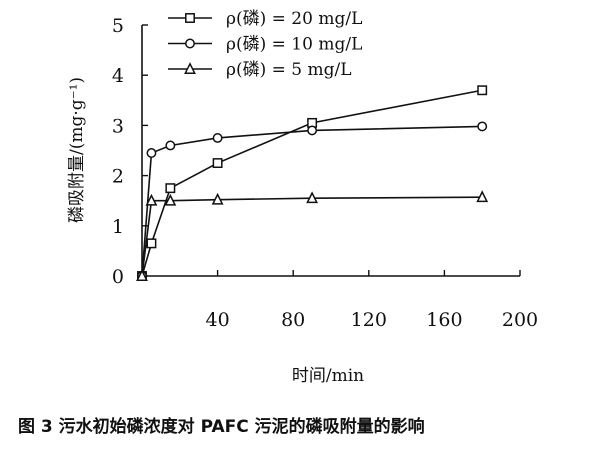  What do you see at coordinates (118, 126) in the screenshot?
I see `y-tick-label: 3` at bounding box center [118, 126].